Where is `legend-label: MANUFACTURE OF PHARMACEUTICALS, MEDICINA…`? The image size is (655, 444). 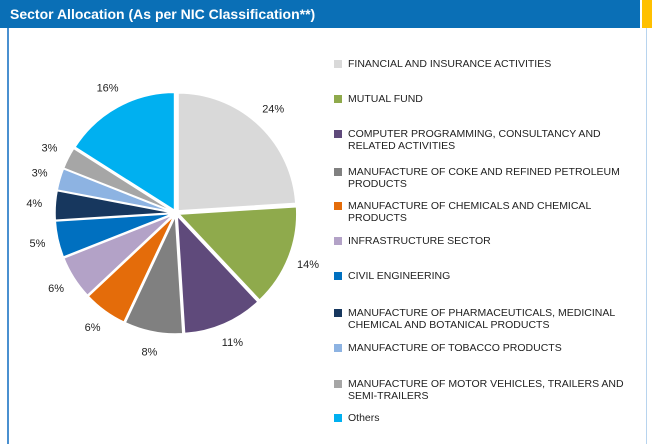
legend-label: MANUFACTURE OF PHARMACEUTICALS, MEDICINA… is located at coordinates (481, 319).